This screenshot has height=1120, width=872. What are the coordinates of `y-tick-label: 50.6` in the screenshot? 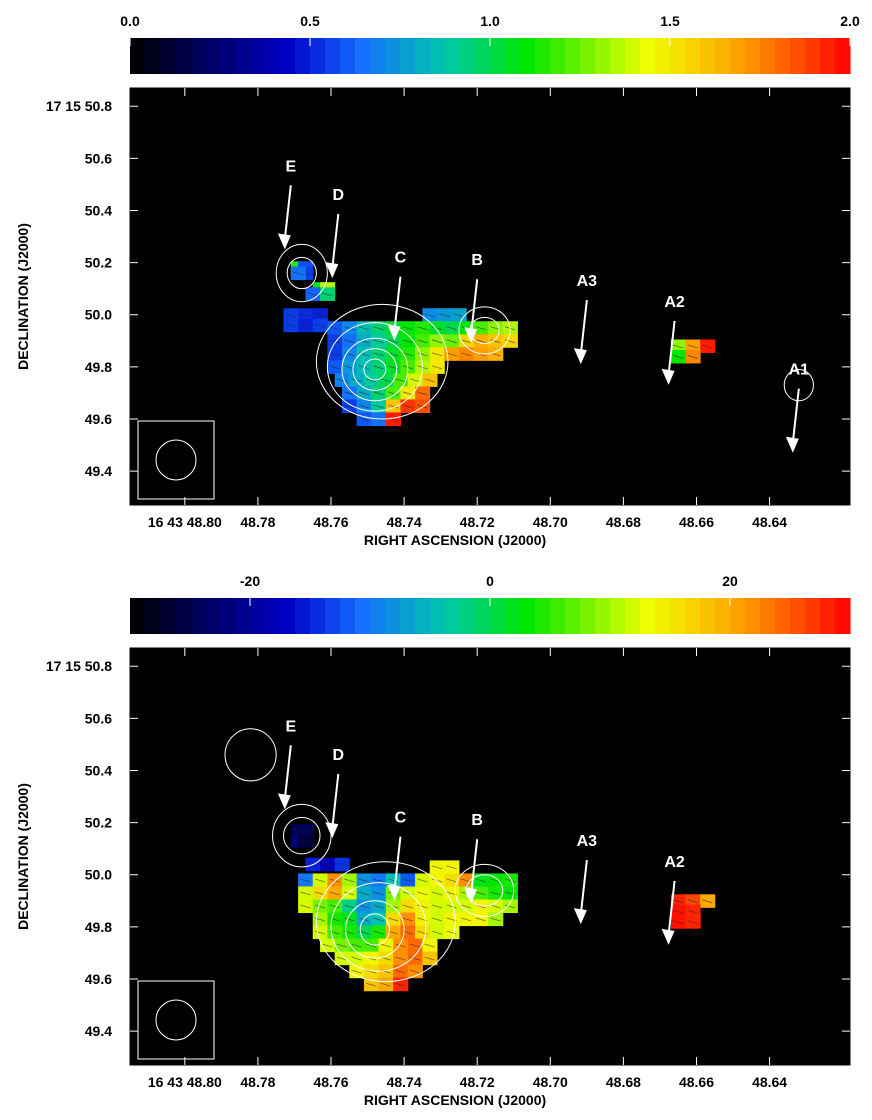 It's located at (98, 718).